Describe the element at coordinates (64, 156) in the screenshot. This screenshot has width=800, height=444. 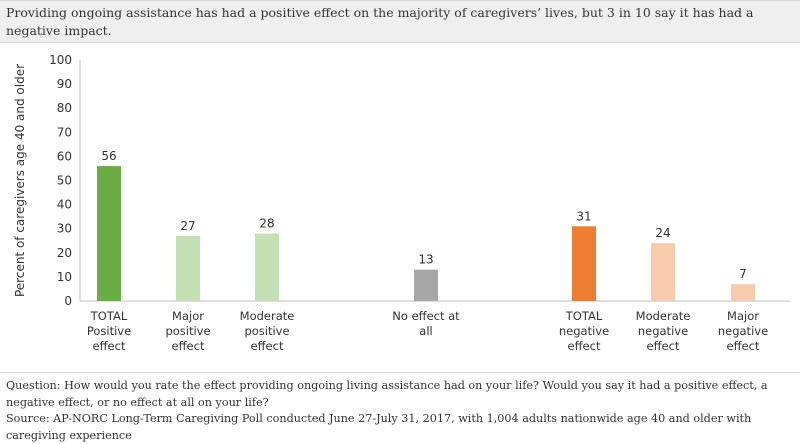
I see `y-tick-label: 60` at that location.